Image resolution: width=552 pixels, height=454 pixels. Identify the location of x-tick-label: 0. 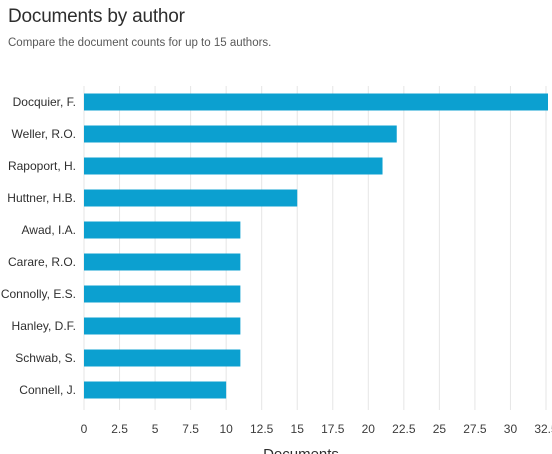
(84, 429).